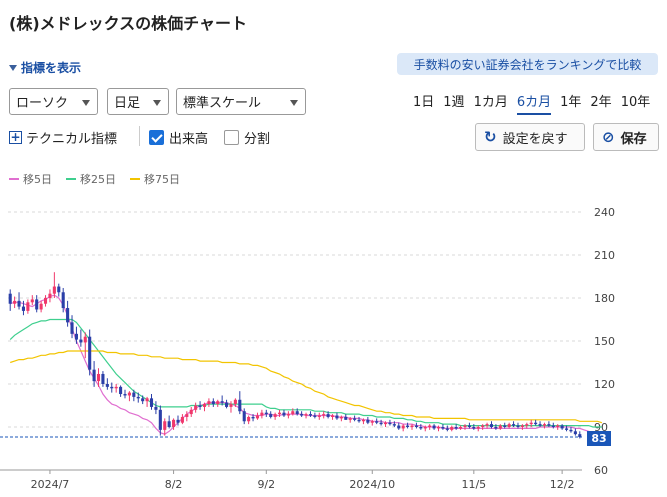  Describe the element at coordinates (490, 137) in the screenshot. I see `refresh-icon: ↻` at that location.